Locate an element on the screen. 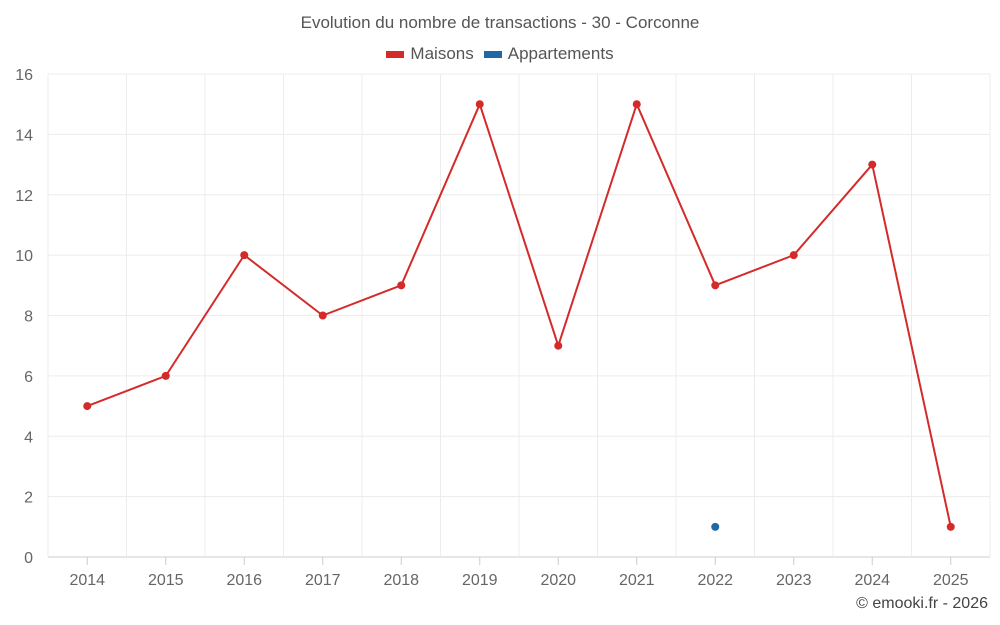 This screenshot has width=1000, height=625. x-tick-label: 2014 is located at coordinates (87, 580).